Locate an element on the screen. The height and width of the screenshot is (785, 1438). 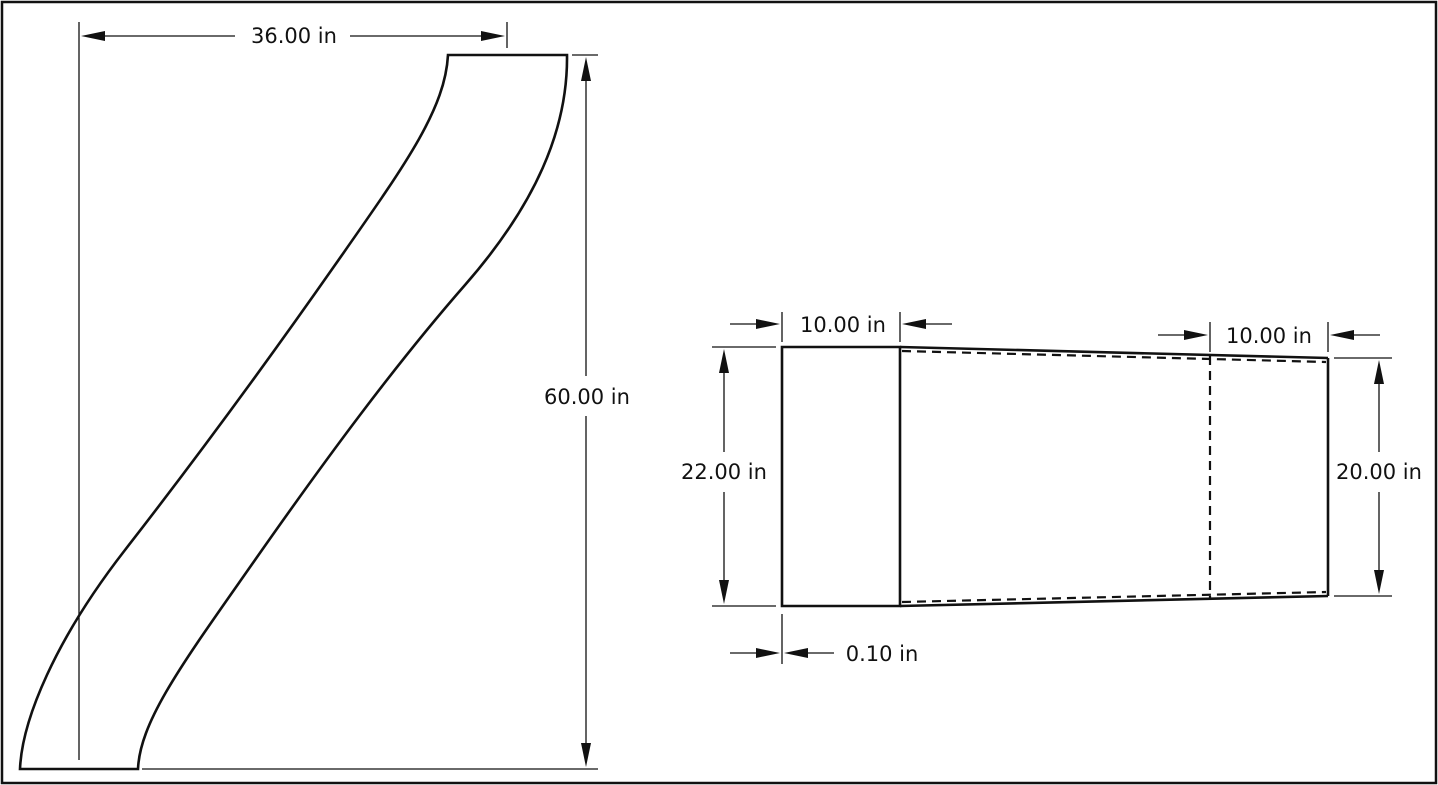
arrowhead-thickness-right is located at coordinates (796, 653).